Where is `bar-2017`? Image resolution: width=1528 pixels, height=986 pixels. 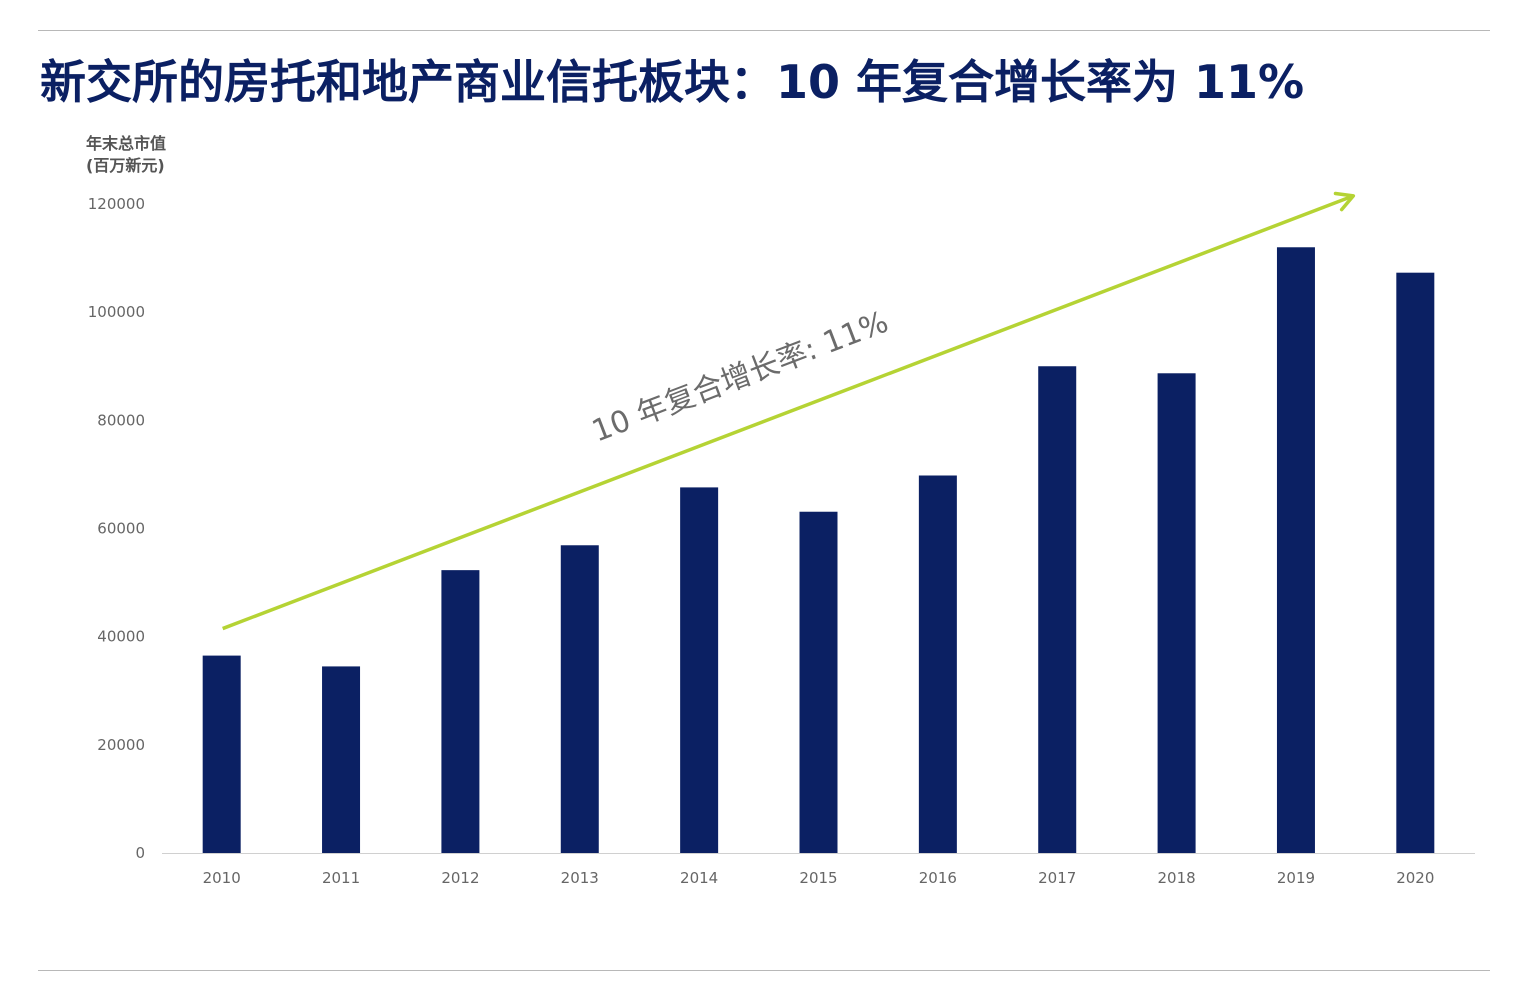 bar-2017 is located at coordinates (1057, 609).